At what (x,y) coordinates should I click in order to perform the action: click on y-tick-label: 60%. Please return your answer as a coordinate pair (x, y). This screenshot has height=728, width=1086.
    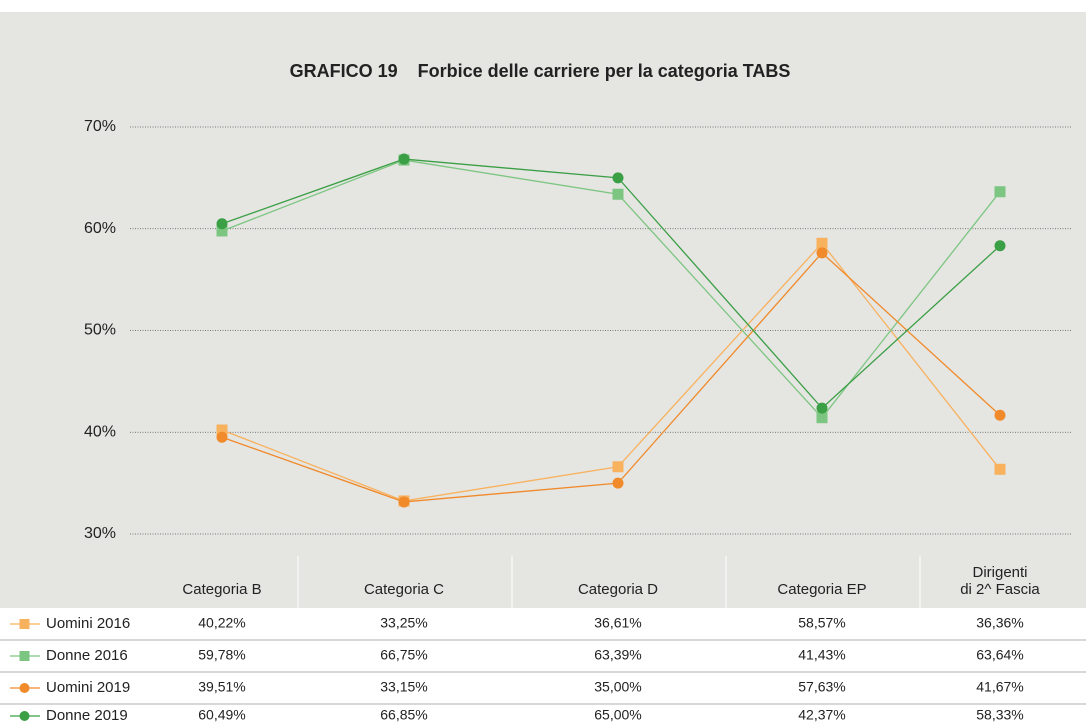
    Looking at the image, I should click on (100, 228).